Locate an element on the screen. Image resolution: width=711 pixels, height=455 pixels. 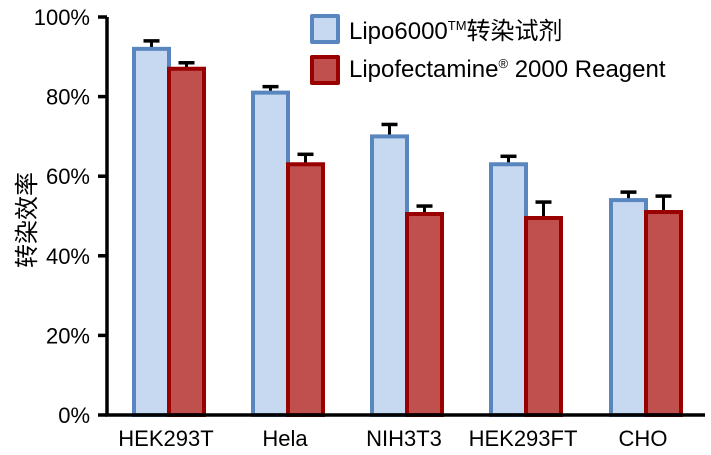
y-axis-label: 转染效率 is located at coordinates (27, 220).